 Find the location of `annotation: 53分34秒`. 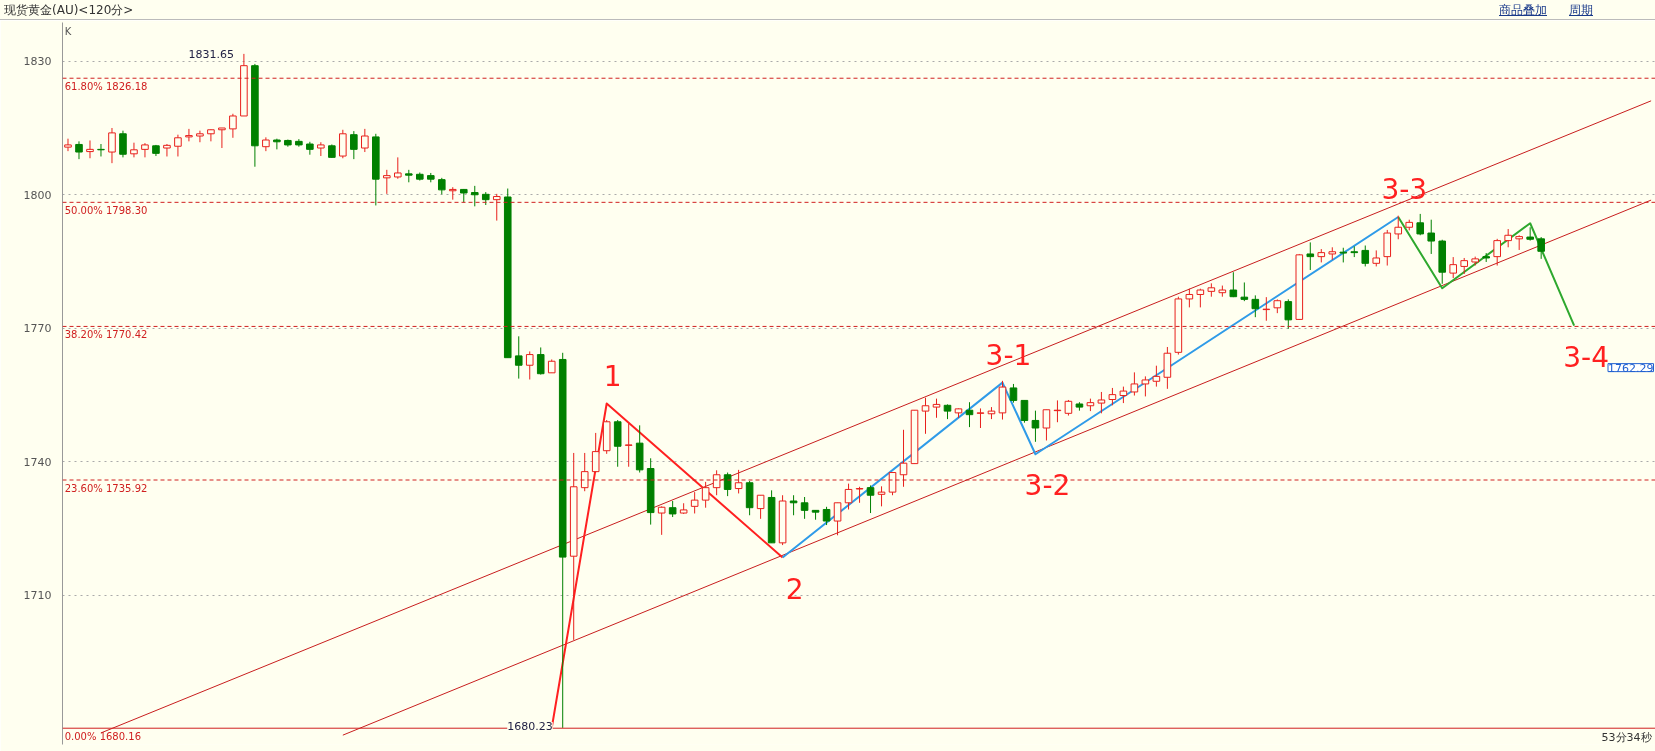

annotation: 53分34秒 is located at coordinates (1626, 737).